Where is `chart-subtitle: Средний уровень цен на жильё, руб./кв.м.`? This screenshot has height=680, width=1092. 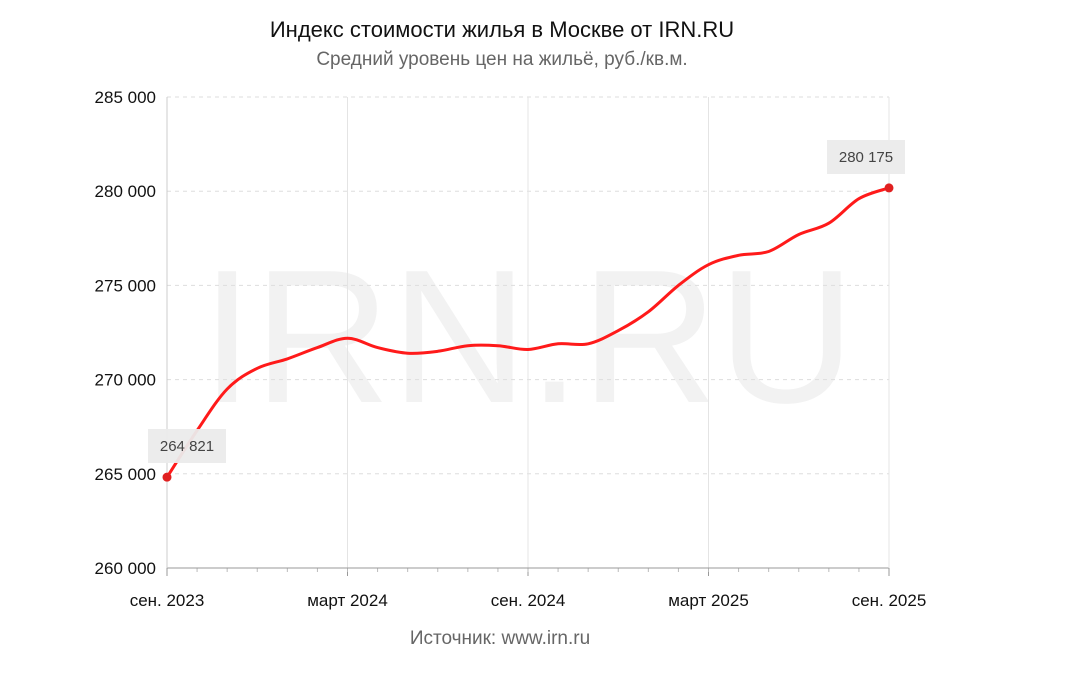 chart-subtitle: Средний уровень цен на жильё, руб./кв.м. is located at coordinates (501, 59).